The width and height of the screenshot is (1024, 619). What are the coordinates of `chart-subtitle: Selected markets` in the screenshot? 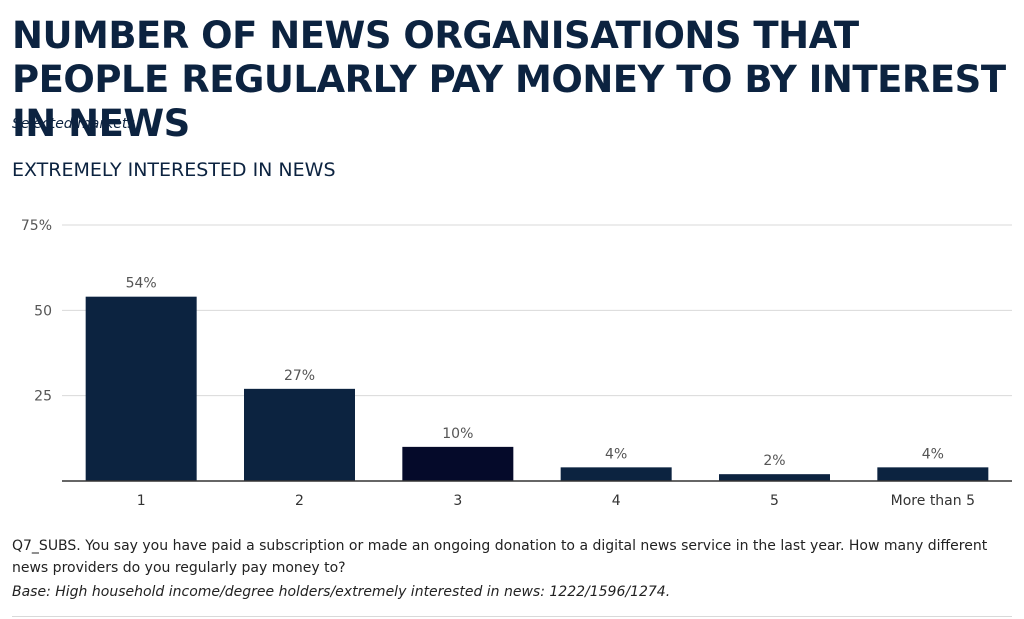 It's located at (73, 124).